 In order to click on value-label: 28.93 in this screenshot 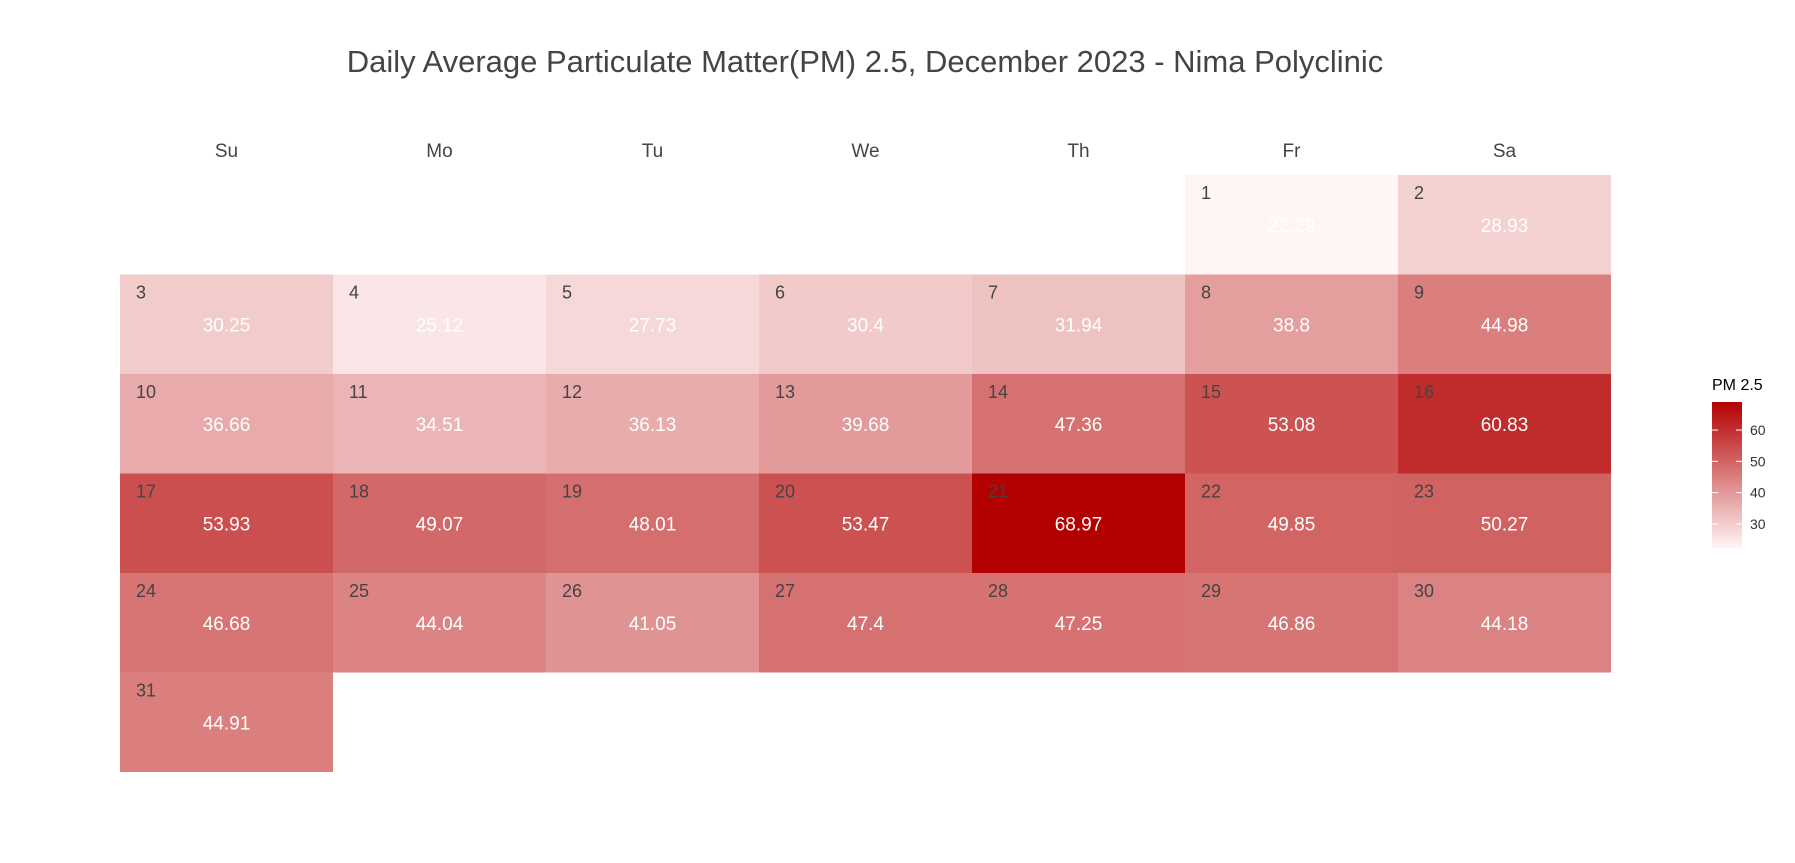, I will do `click(1505, 226)`.